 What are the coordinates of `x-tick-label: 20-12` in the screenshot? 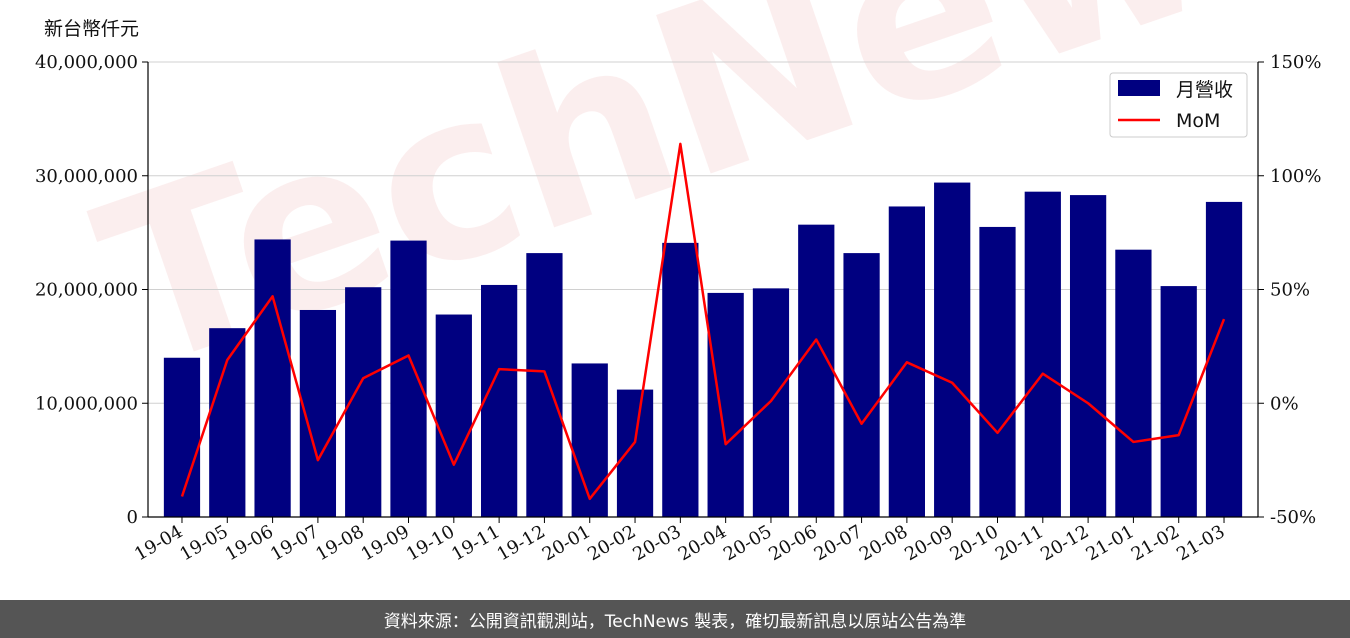 It's located at (1064, 543).